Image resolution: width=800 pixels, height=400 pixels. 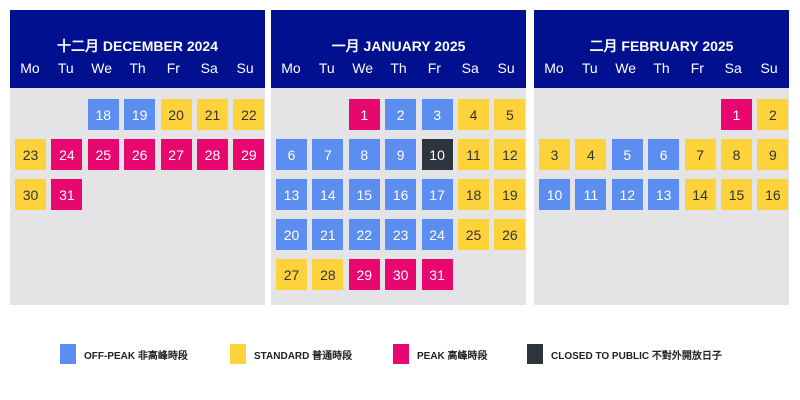 I want to click on day-cell-off: 20, so click(x=291, y=234).